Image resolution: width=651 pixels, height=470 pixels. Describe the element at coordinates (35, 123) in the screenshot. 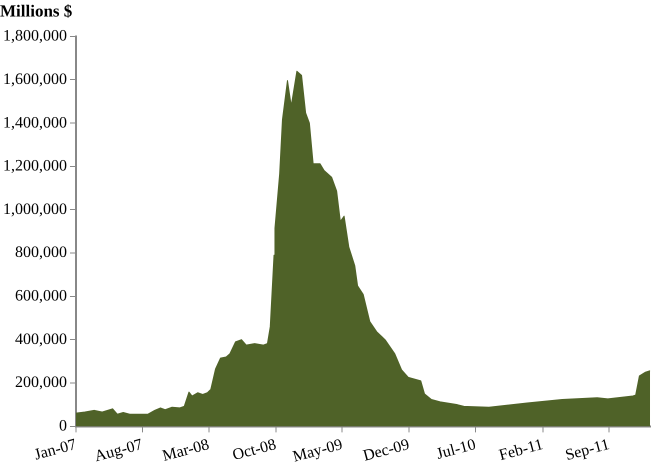

I see `y-tick-label: 1,400,000` at that location.